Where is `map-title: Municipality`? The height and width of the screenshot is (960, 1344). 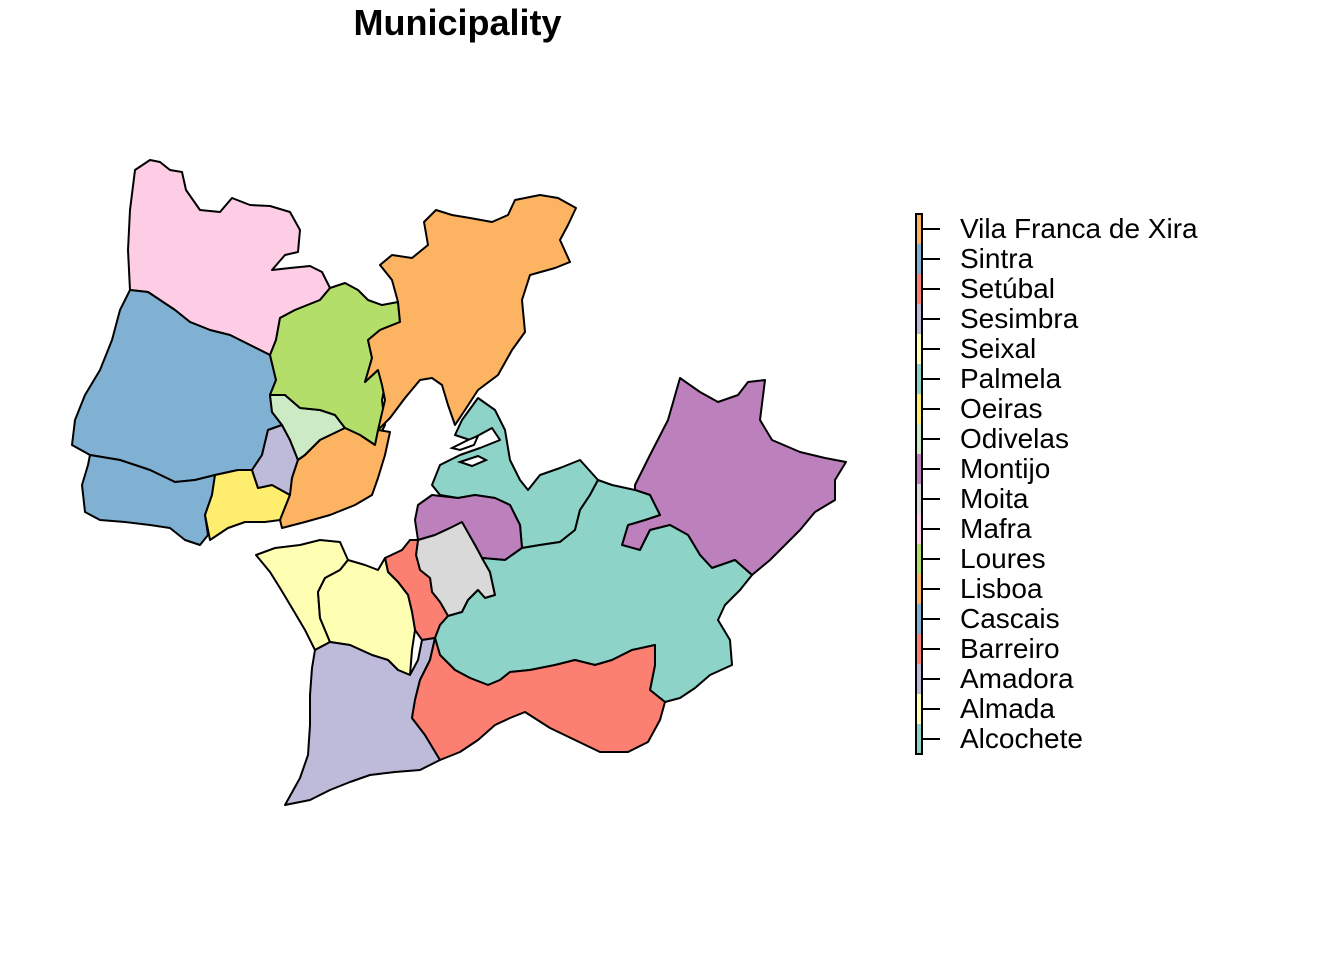
map-title: Municipality is located at coordinates (457, 22).